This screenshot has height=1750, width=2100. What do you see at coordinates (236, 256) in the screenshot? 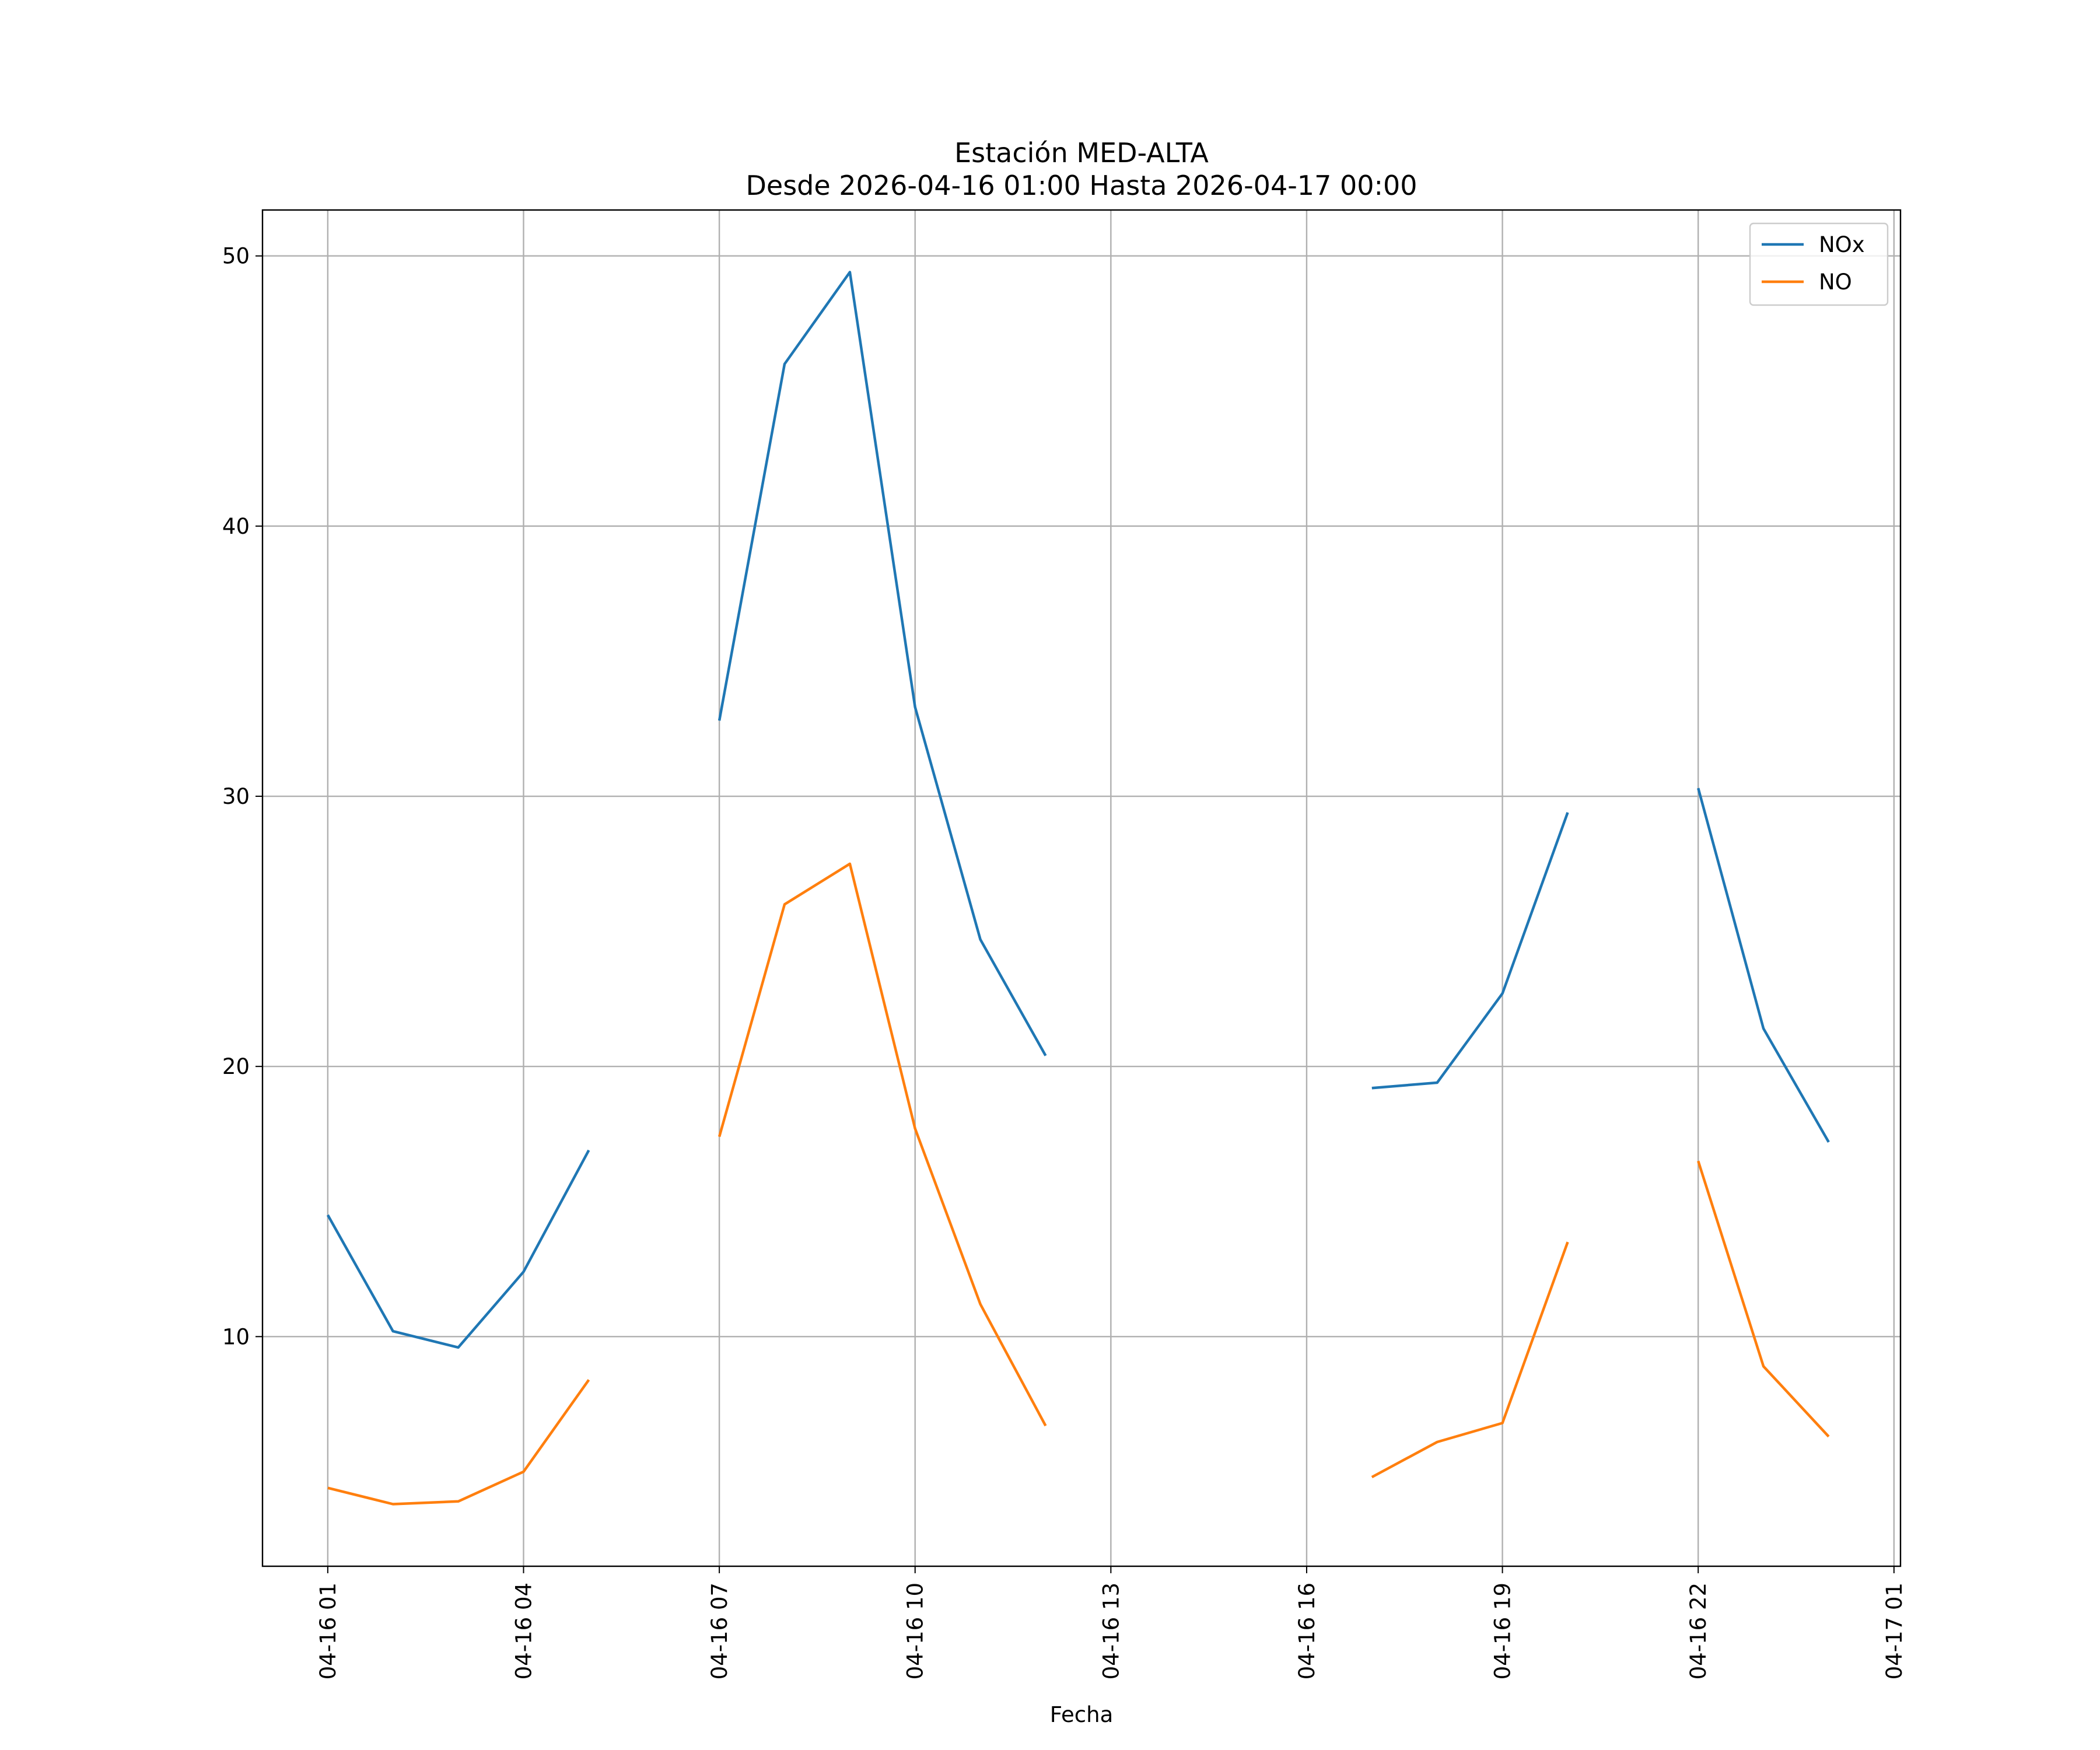
I see `y-tick-label: 50` at bounding box center [236, 256].